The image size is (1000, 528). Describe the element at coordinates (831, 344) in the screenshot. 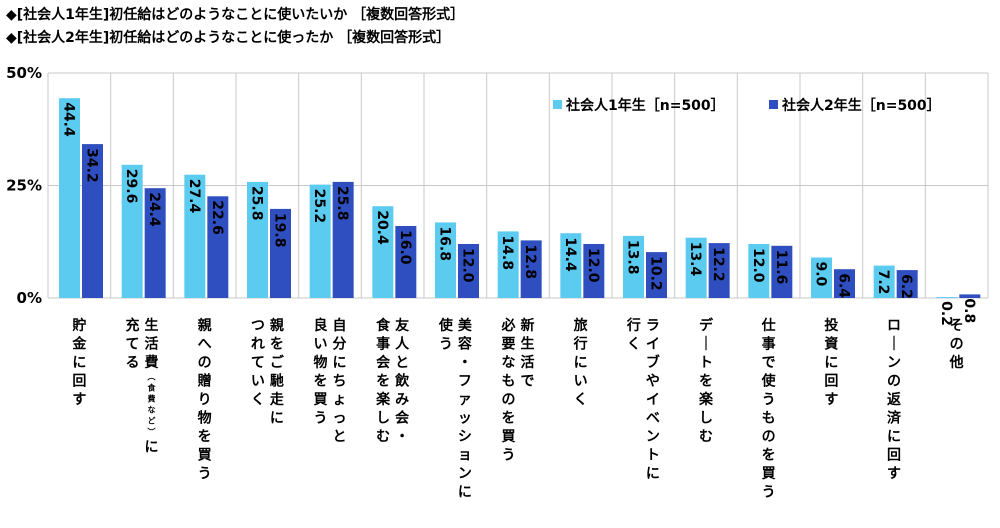

I see `category-char: 資` at that location.